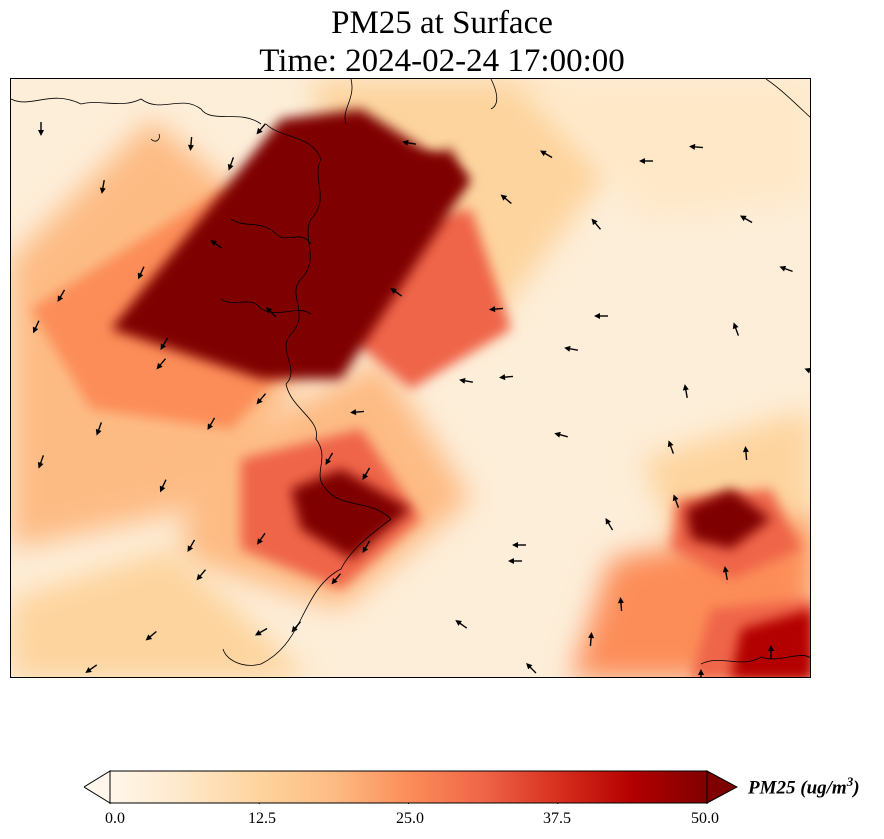 Image resolution: width=884 pixels, height=839 pixels. I want to click on colorbar-label-exponent: 3, so click(850, 781).